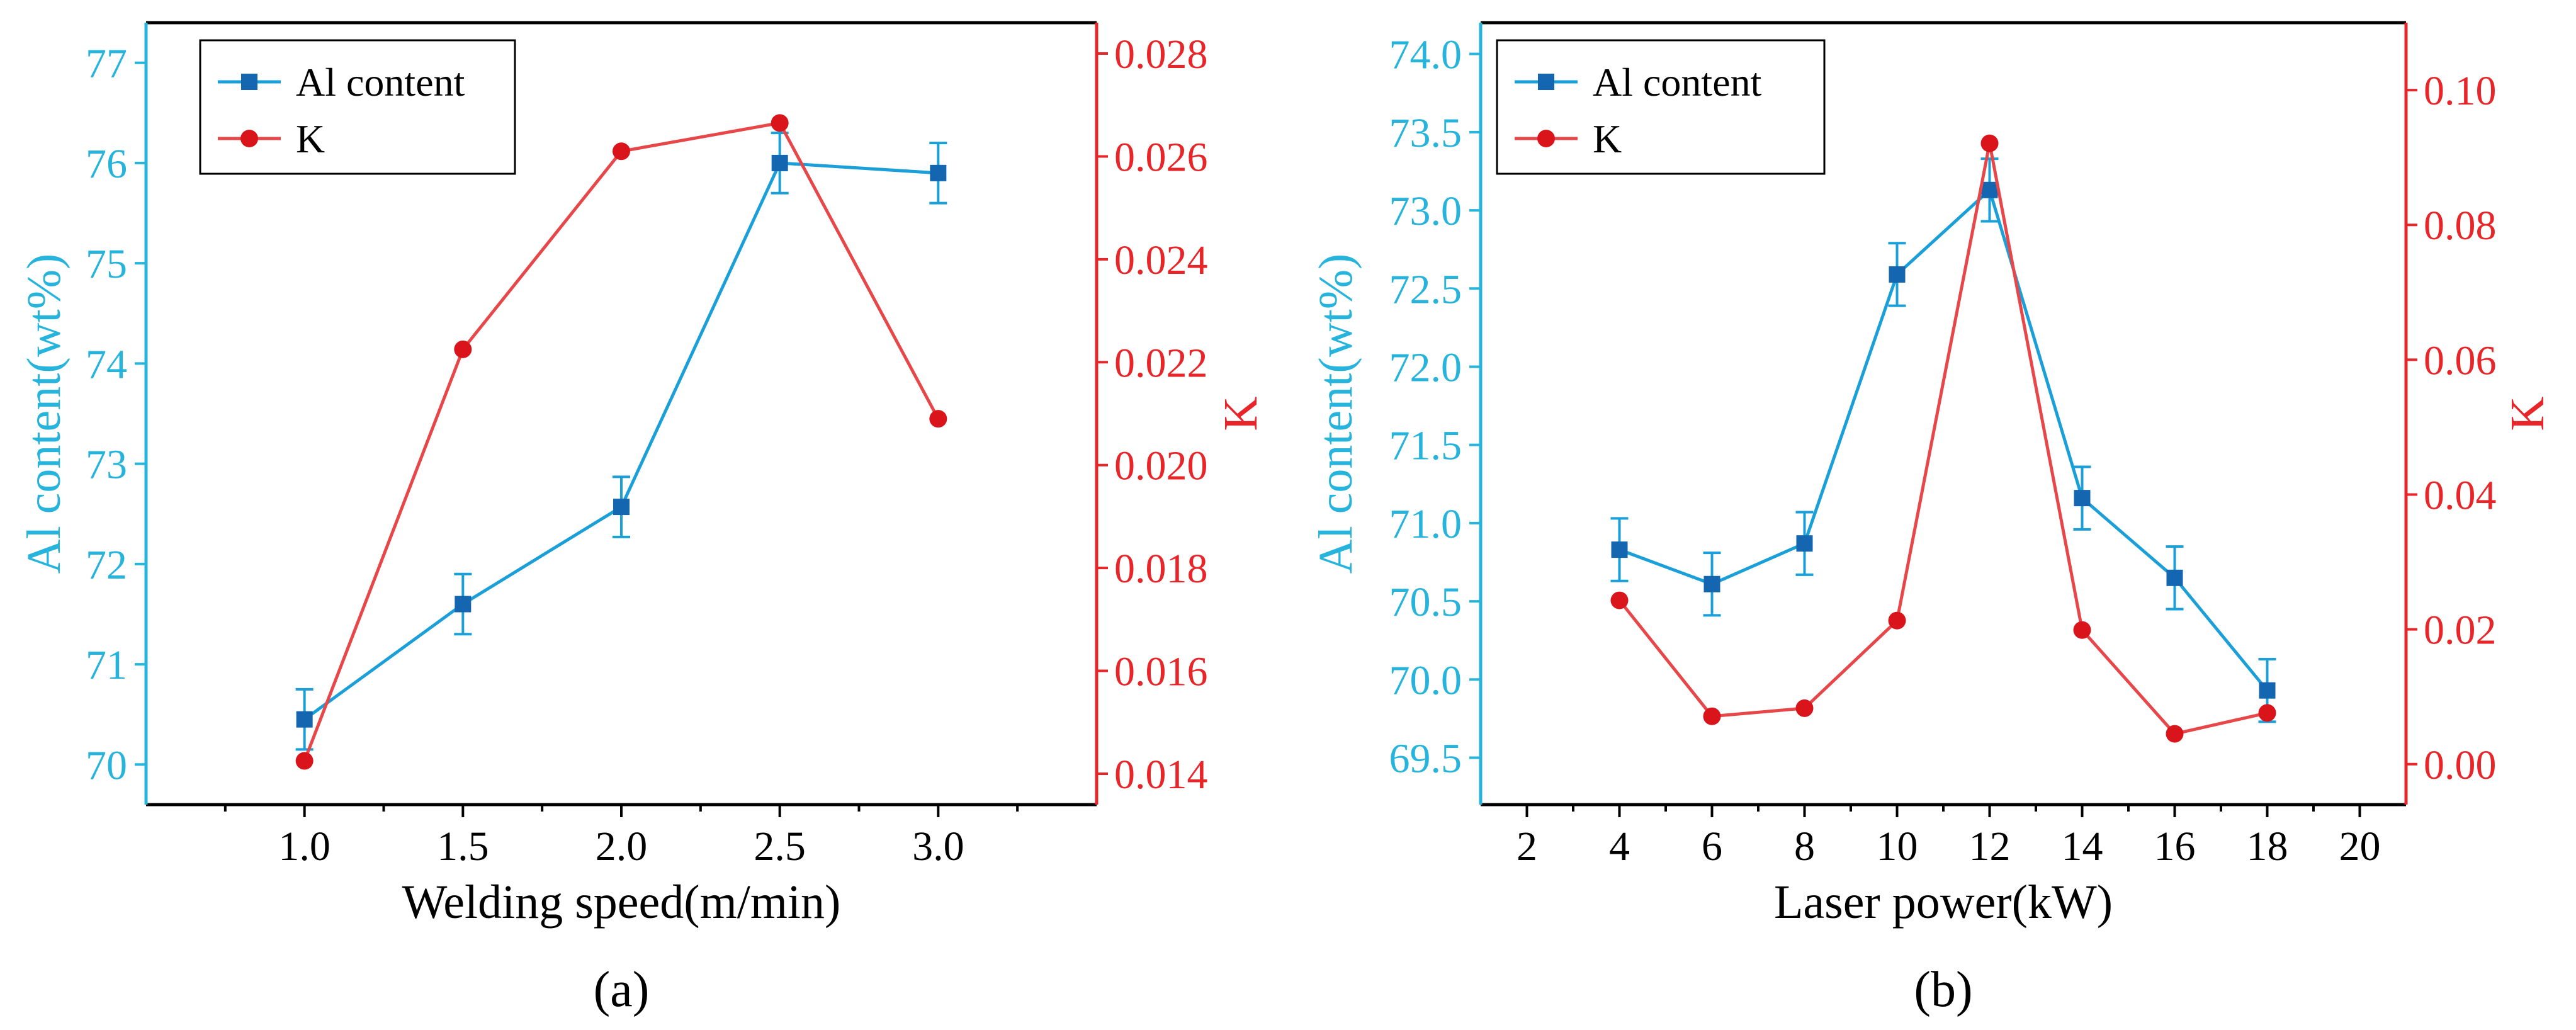  Describe the element at coordinates (106, 64) in the screenshot. I see `left-tick-label: 77` at that location.